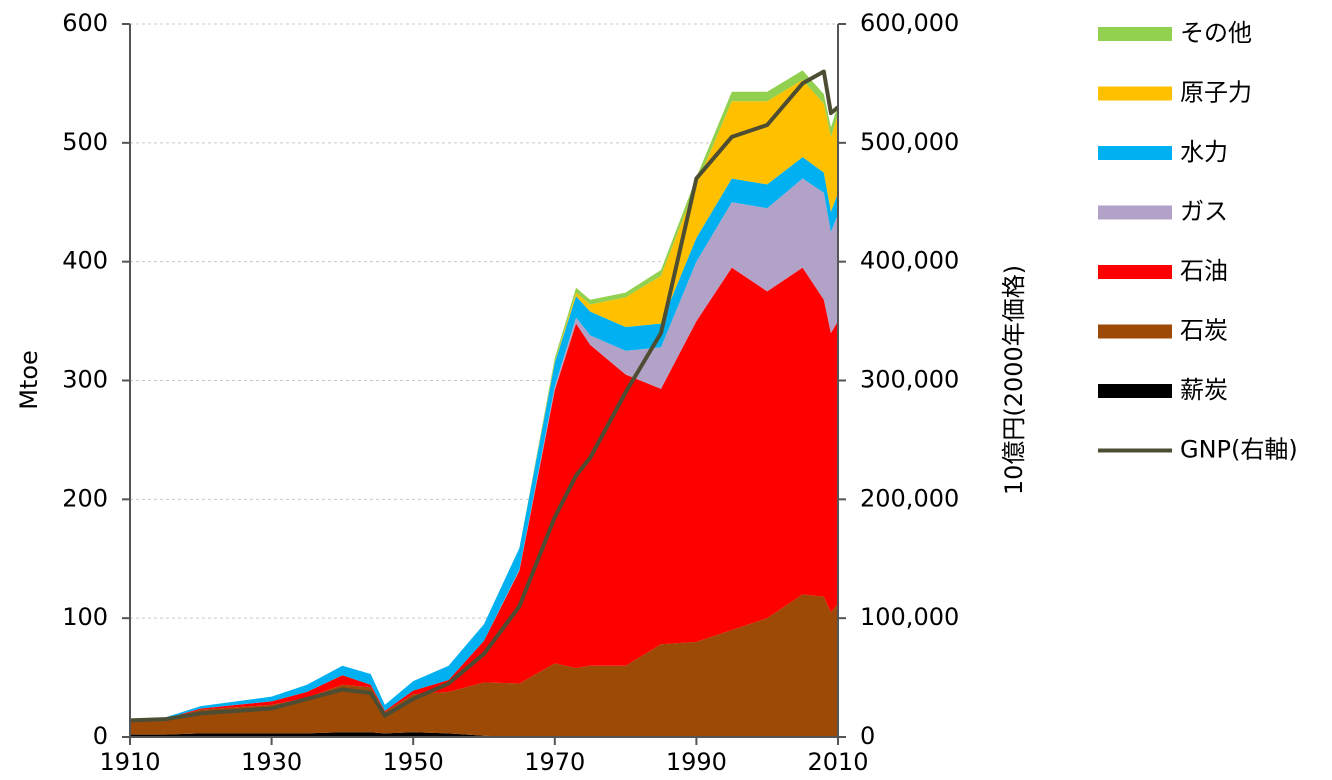 This screenshot has width=1332, height=780. I want to click on legend-label: その他, so click(1216, 33).